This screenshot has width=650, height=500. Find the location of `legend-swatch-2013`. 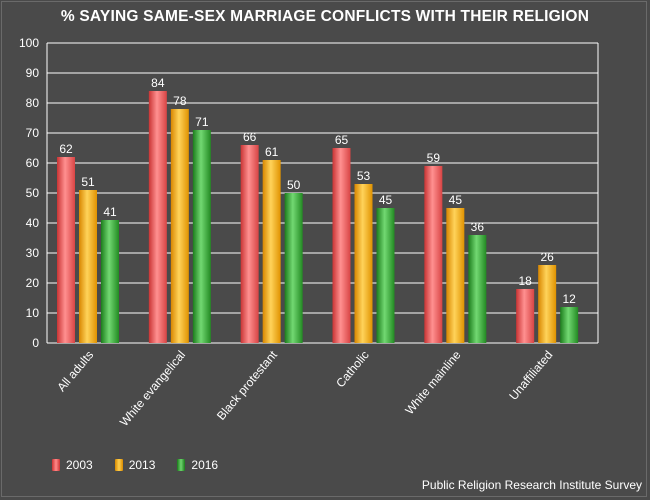

legend-swatch-2013 is located at coordinates (118, 465).